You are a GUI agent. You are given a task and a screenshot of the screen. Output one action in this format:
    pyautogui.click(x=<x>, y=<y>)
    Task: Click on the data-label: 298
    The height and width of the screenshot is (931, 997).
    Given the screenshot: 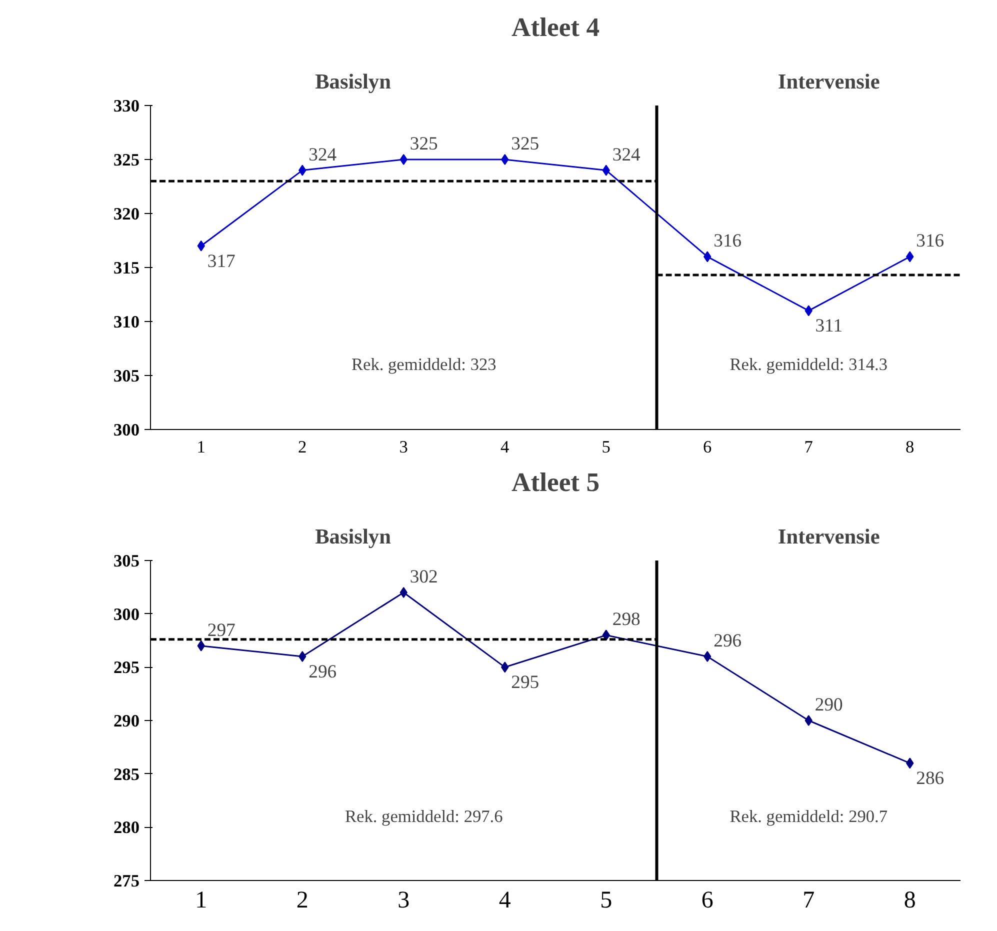 What is the action you would take?
    pyautogui.click(x=626, y=619)
    